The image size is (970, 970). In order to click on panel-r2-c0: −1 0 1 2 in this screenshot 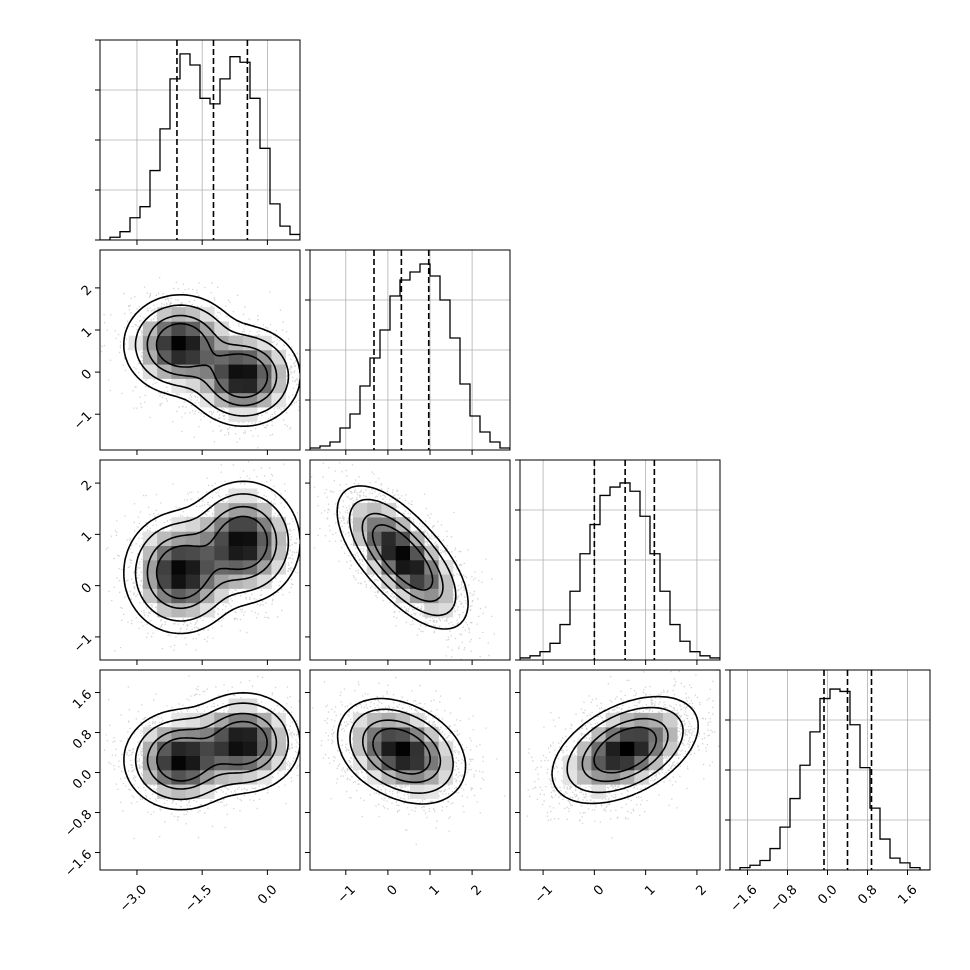, I will do `click(186, 562)`.